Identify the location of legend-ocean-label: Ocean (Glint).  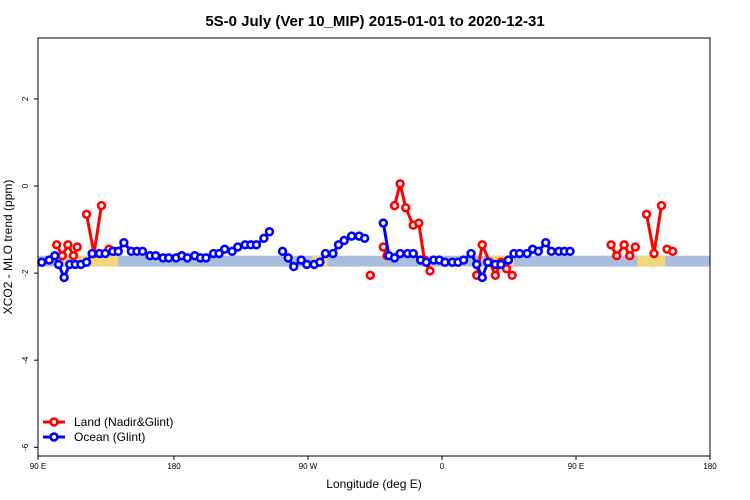
(109, 437).